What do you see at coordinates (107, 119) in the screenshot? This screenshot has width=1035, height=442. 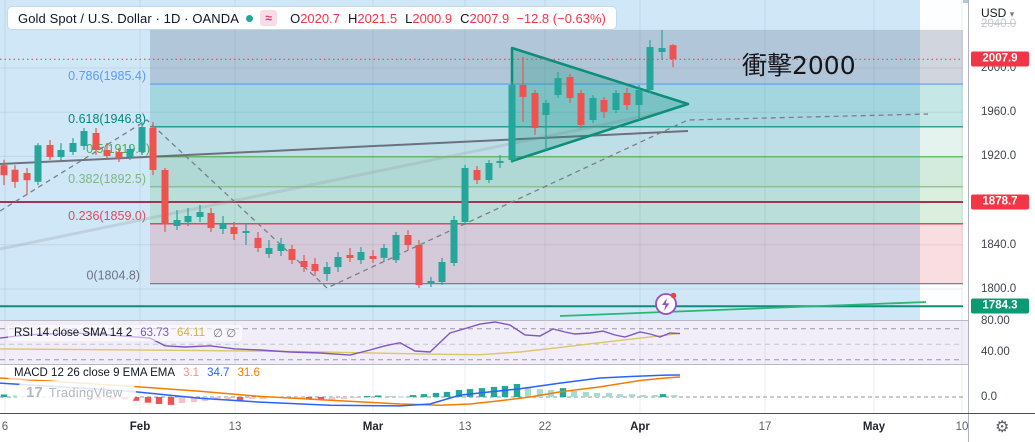 I see `fib-level-label: 0.618(1946.8)` at bounding box center [107, 119].